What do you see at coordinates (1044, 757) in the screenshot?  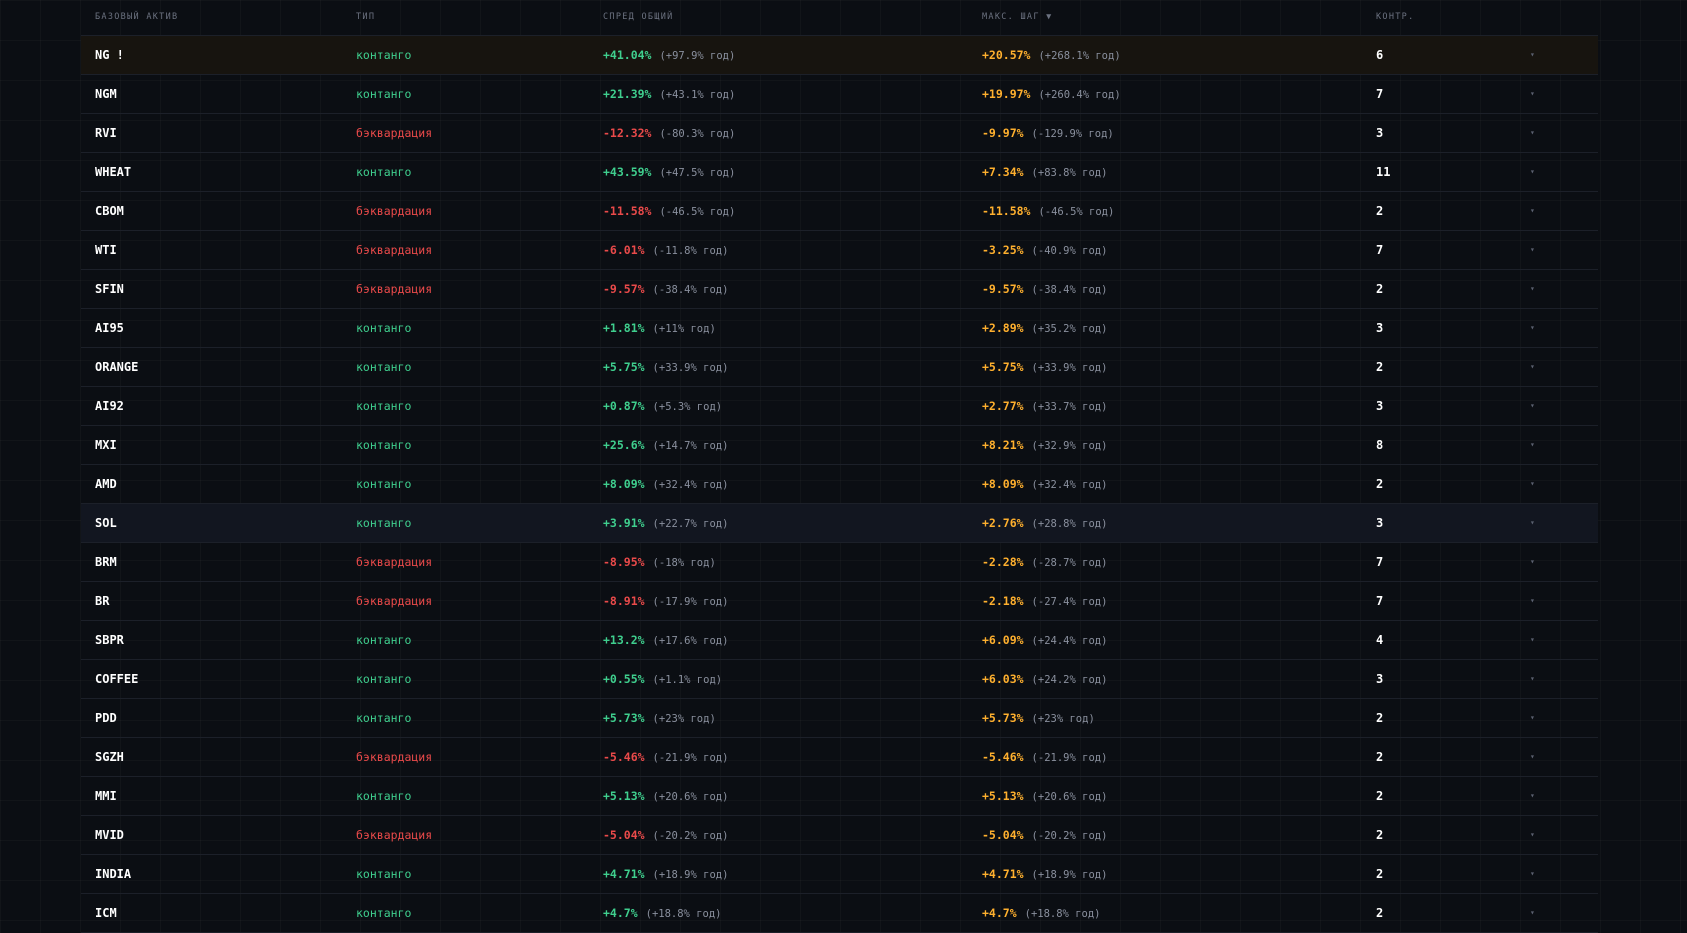 I see `max-step: -5.46% (-21.9% год)` at bounding box center [1044, 757].